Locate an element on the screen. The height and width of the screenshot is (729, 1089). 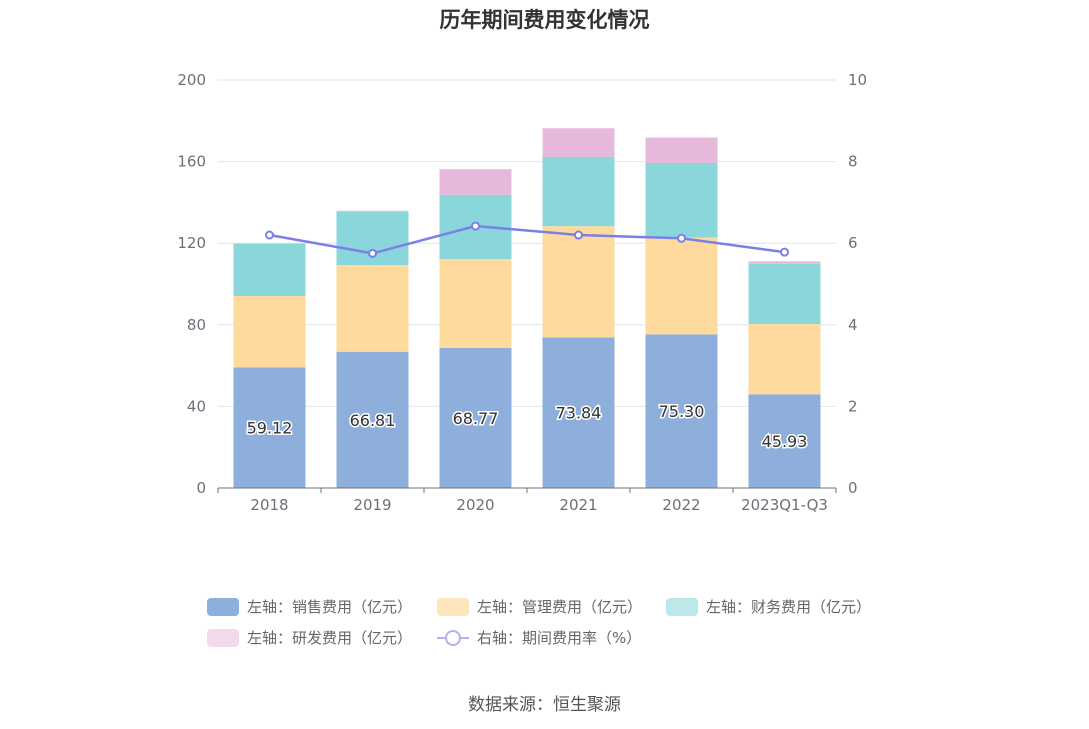
legend-item-expense-rate: 右轴：期间费用率（%） is located at coordinates (539, 637).